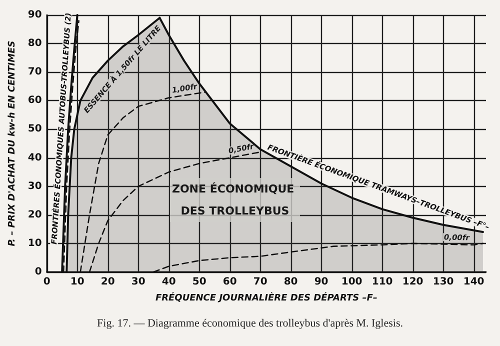 The width and height of the screenshot is (500, 346). Describe the element at coordinates (35, 15) in the screenshot. I see `y-tick-label: 90` at that location.